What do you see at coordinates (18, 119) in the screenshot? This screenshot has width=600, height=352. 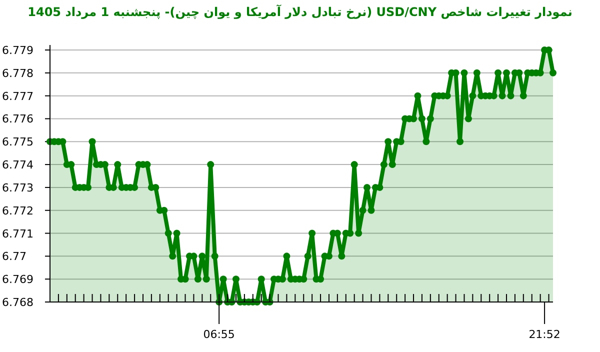 I see `y-tick-label: 6.776` at bounding box center [18, 119].